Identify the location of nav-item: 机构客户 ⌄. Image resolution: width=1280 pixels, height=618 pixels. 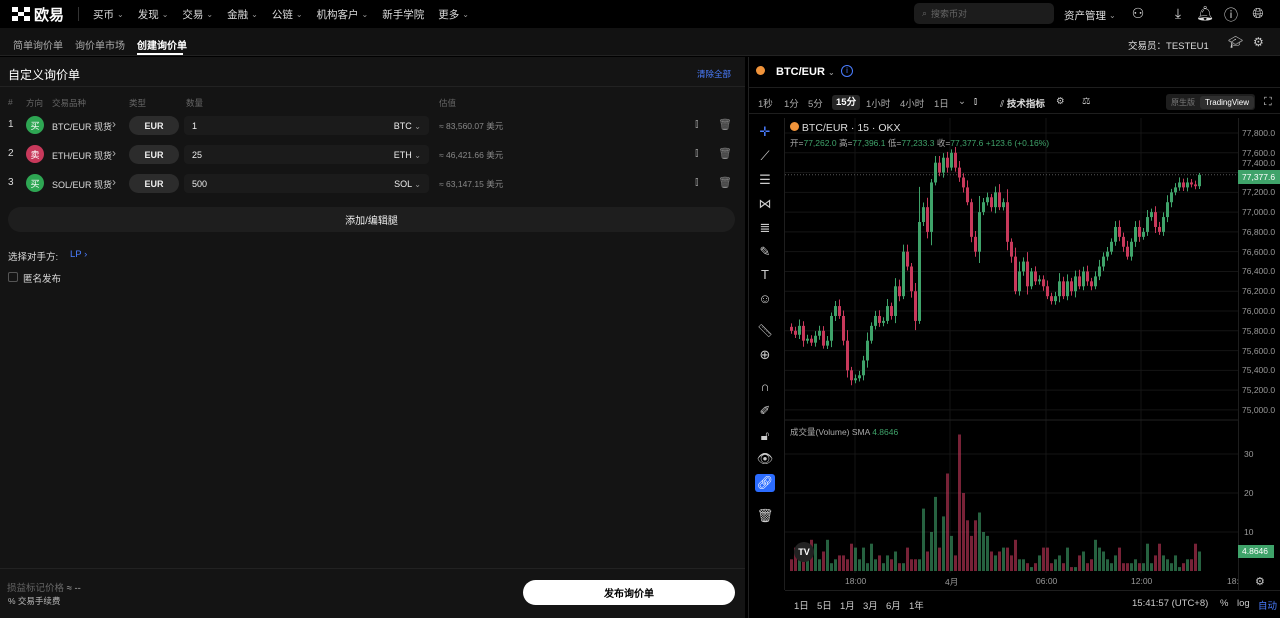
(343, 14).